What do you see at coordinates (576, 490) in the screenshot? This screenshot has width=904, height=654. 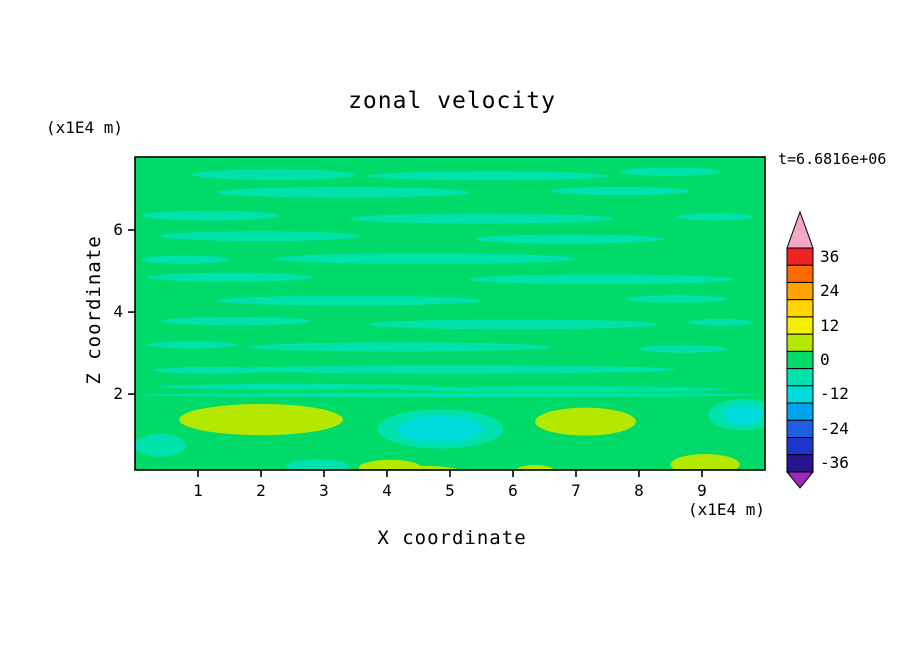 I see `x-tick-label: 7` at bounding box center [576, 490].